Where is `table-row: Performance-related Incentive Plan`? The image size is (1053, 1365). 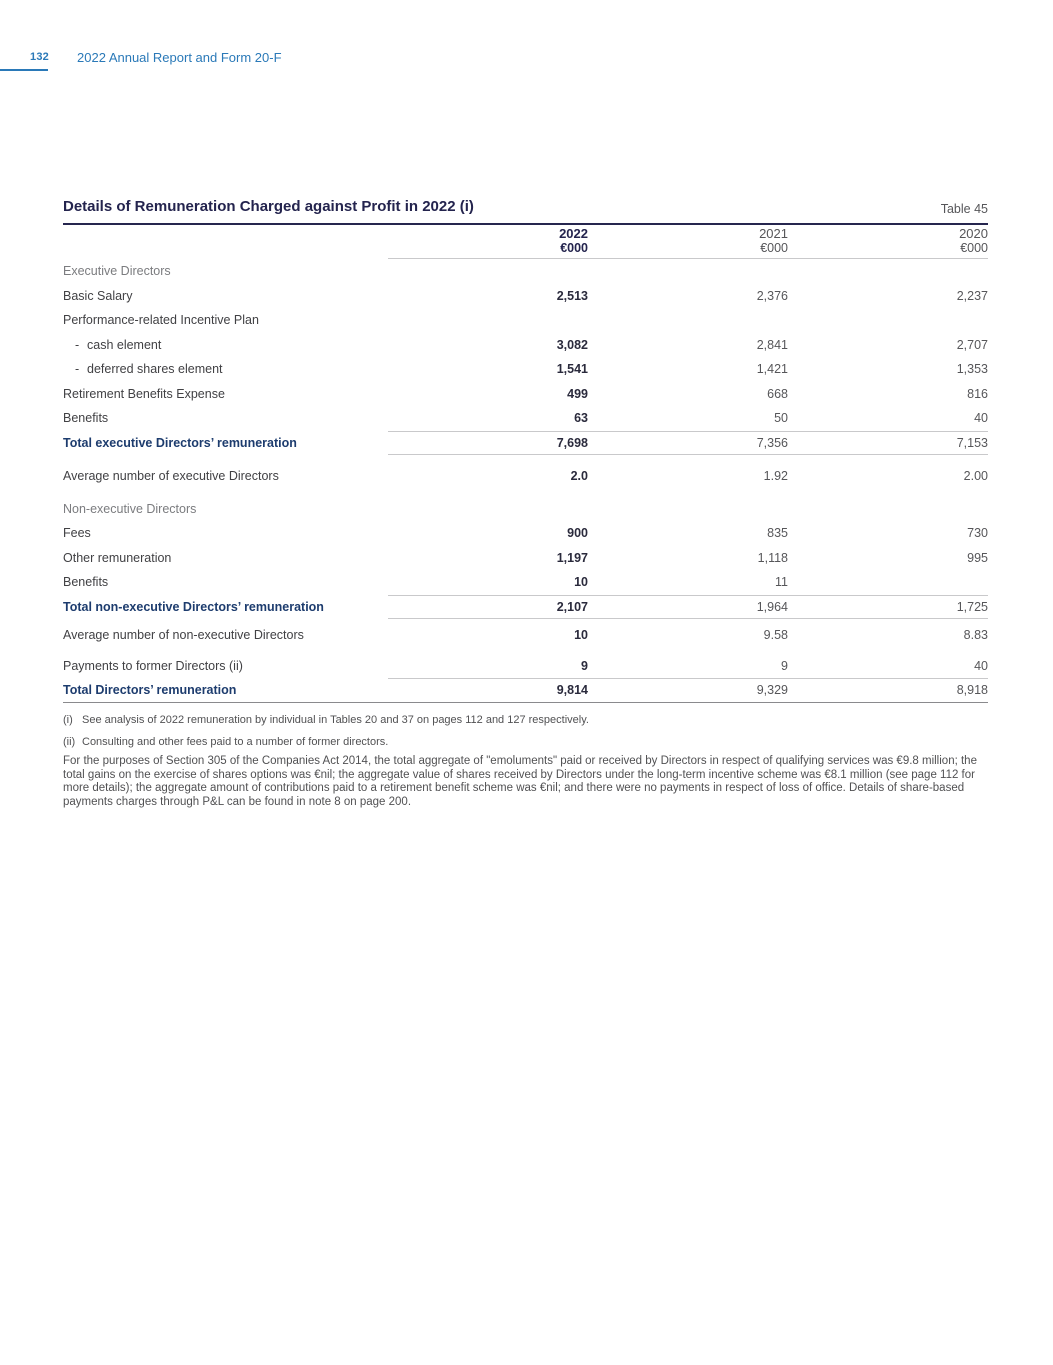 table-row: Performance-related Incentive Plan is located at coordinates (525, 320).